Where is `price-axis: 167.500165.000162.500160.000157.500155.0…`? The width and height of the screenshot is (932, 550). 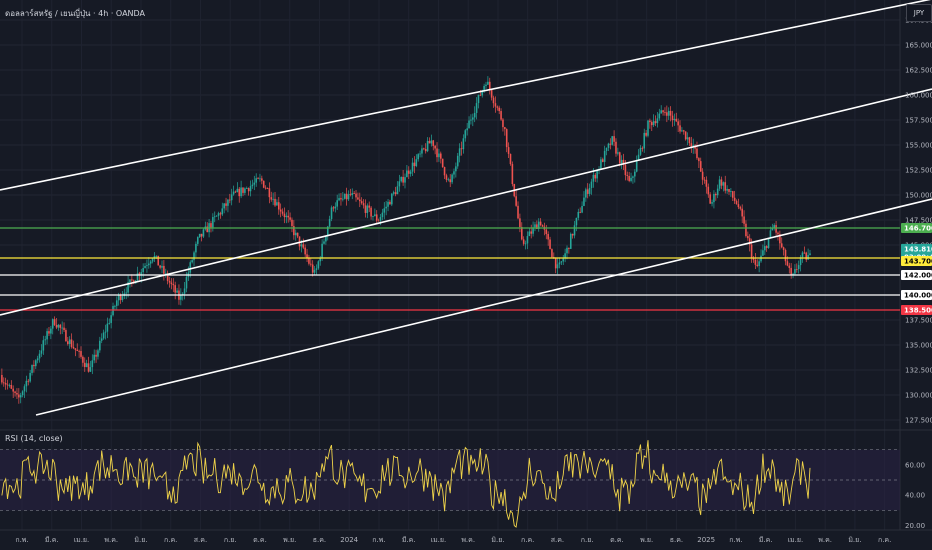
price-axis: 167.500165.000162.500160.000157.500155.0… is located at coordinates (918, 221).